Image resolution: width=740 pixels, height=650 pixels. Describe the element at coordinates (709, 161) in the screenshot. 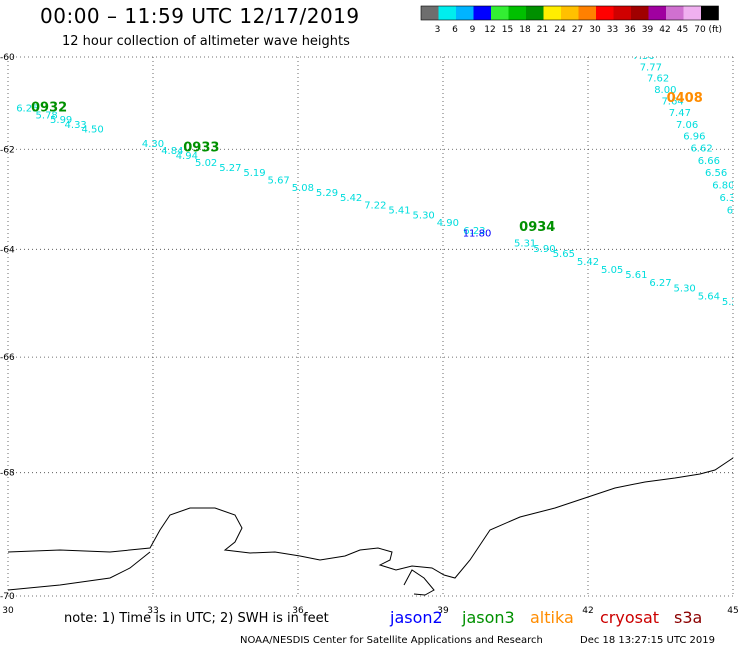

I see `wave-height-reading: 6.66` at that location.